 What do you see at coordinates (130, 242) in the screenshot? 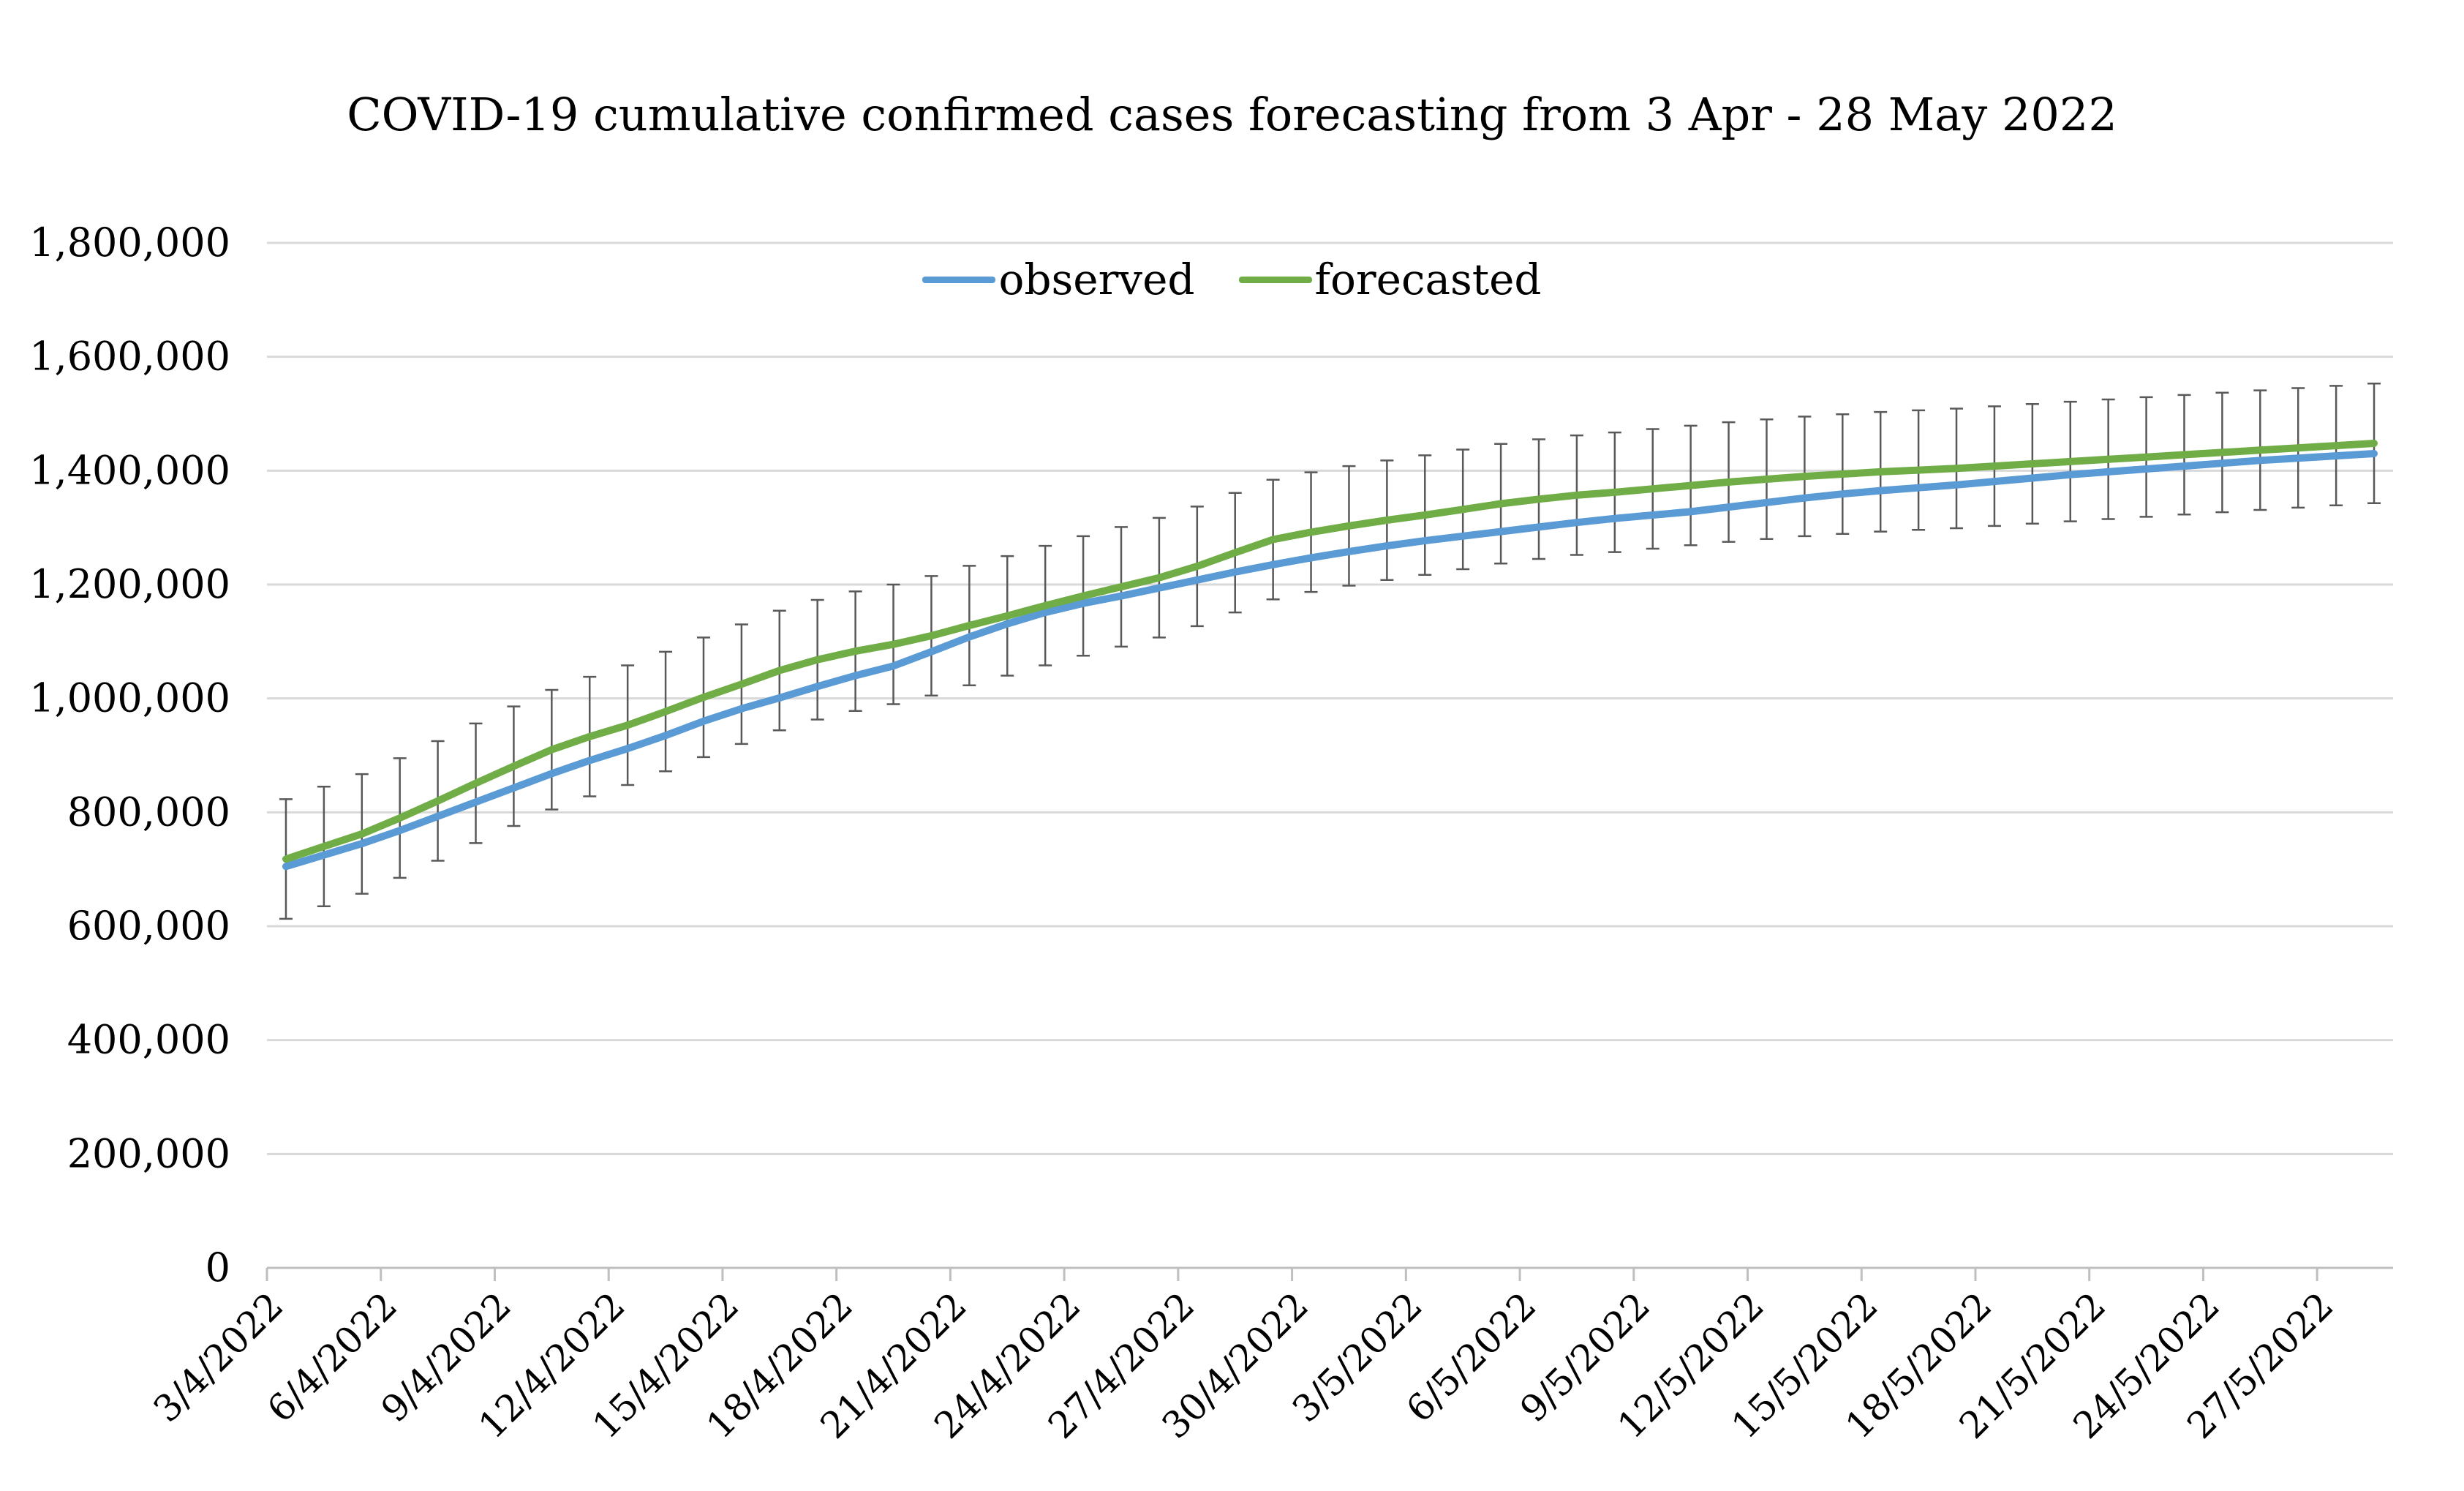
I see `y-tick-label: 1,800,000` at bounding box center [130, 242].